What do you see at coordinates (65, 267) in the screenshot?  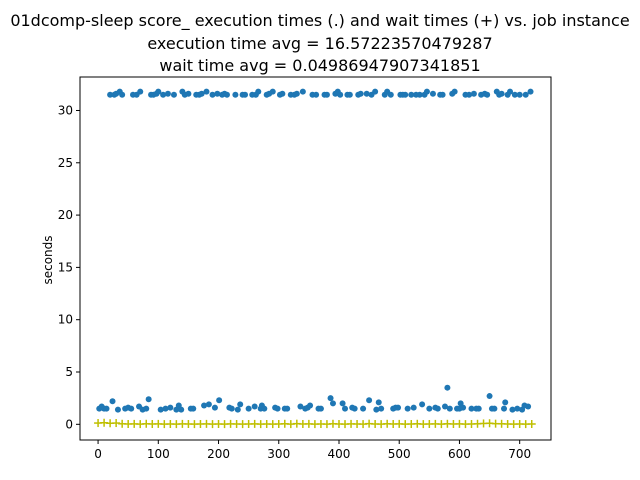 I see `y-tick-label: 15` at bounding box center [65, 267].